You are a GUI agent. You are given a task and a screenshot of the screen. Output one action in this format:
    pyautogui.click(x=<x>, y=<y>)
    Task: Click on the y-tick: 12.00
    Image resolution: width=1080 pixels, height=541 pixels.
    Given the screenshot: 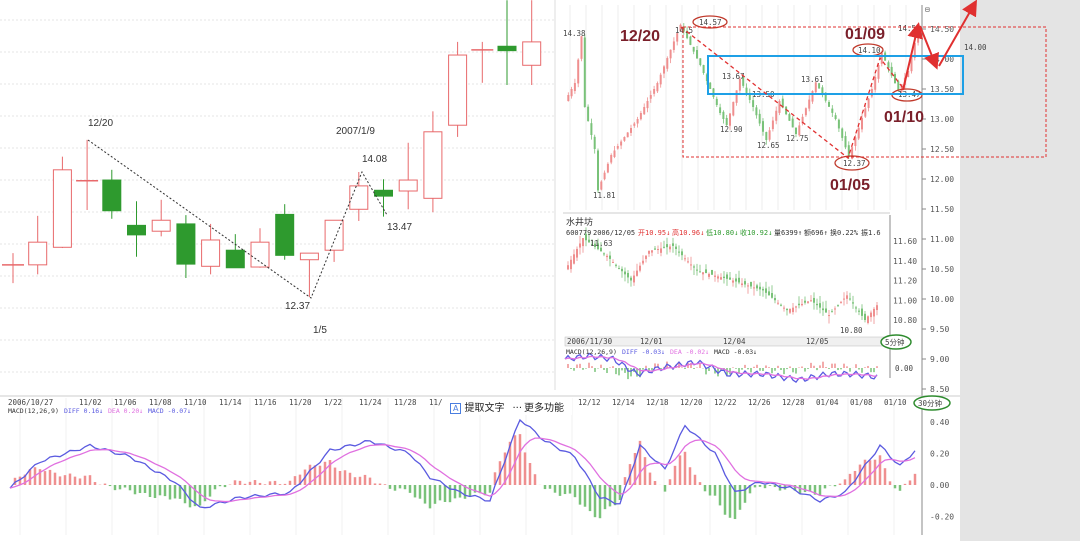 What is the action you would take?
    pyautogui.click(x=942, y=179)
    